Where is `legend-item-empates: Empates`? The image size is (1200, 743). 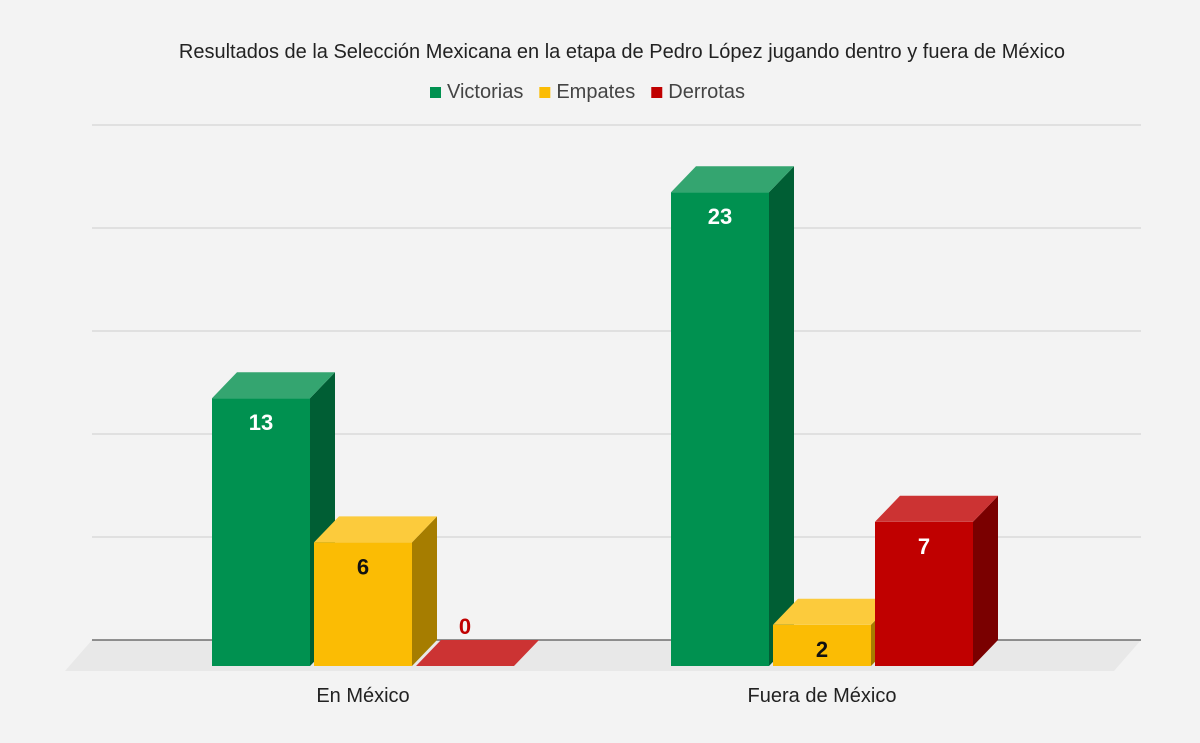
legend-item-empates: Empates is located at coordinates (587, 92).